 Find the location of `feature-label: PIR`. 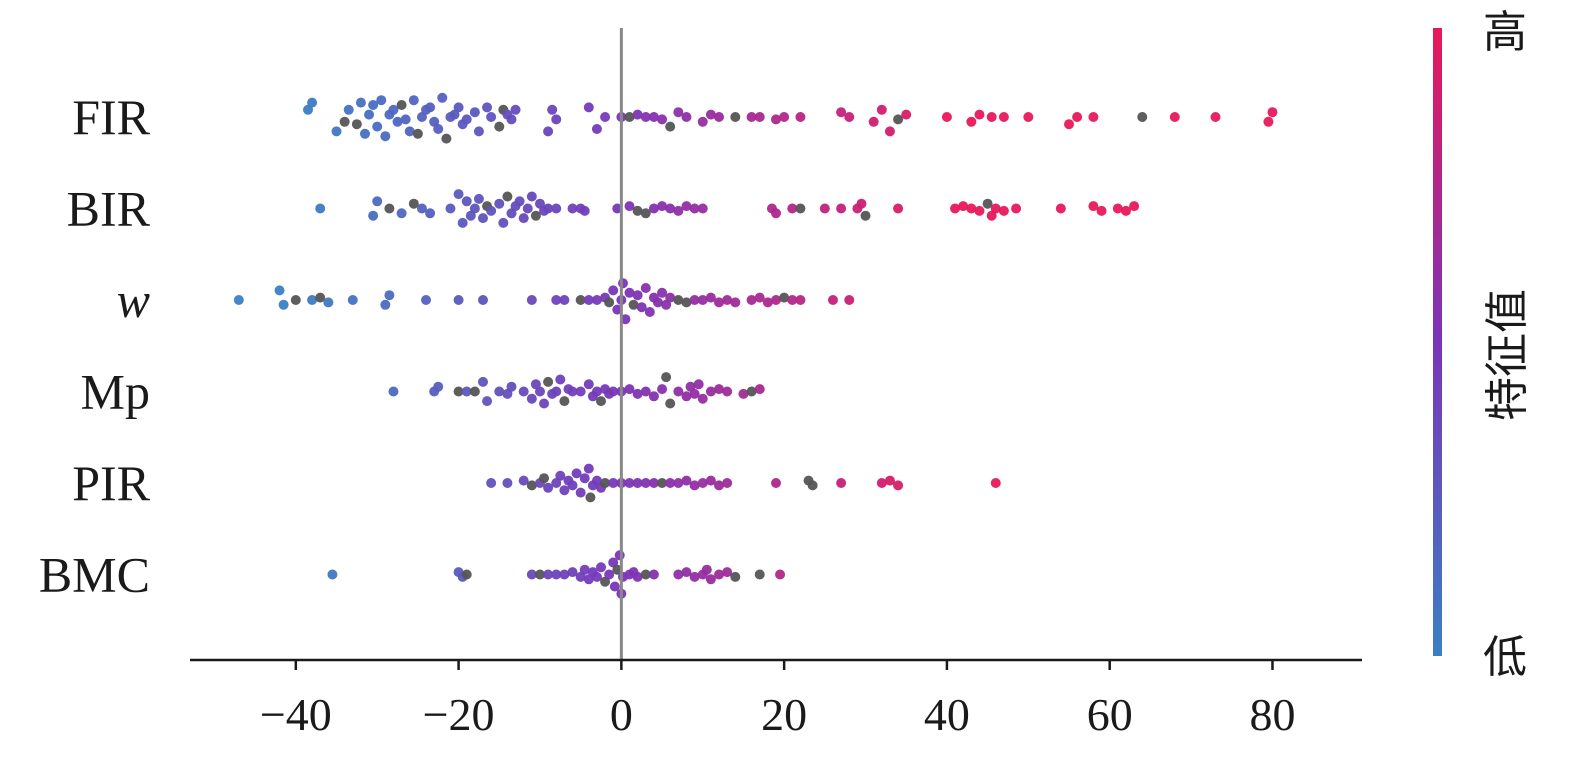

feature-label: PIR is located at coordinates (111, 483).